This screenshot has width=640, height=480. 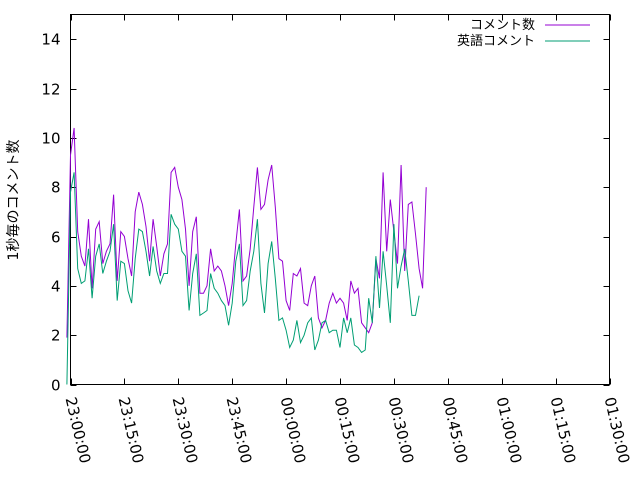 What do you see at coordinates (239, 430) in the screenshot?
I see `x-tick-label: 23:45:00` at bounding box center [239, 430].